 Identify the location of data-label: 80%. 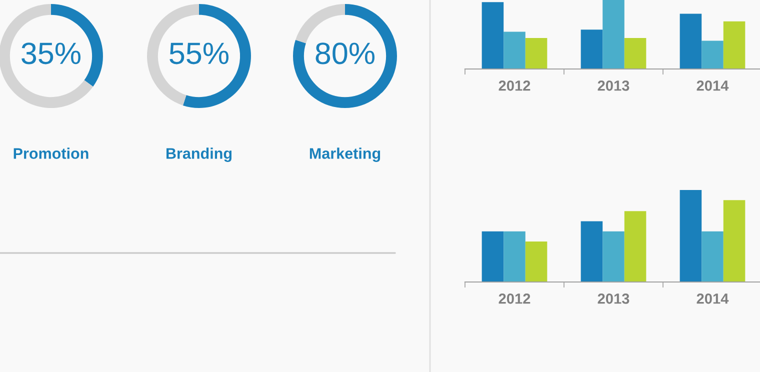
(345, 53).